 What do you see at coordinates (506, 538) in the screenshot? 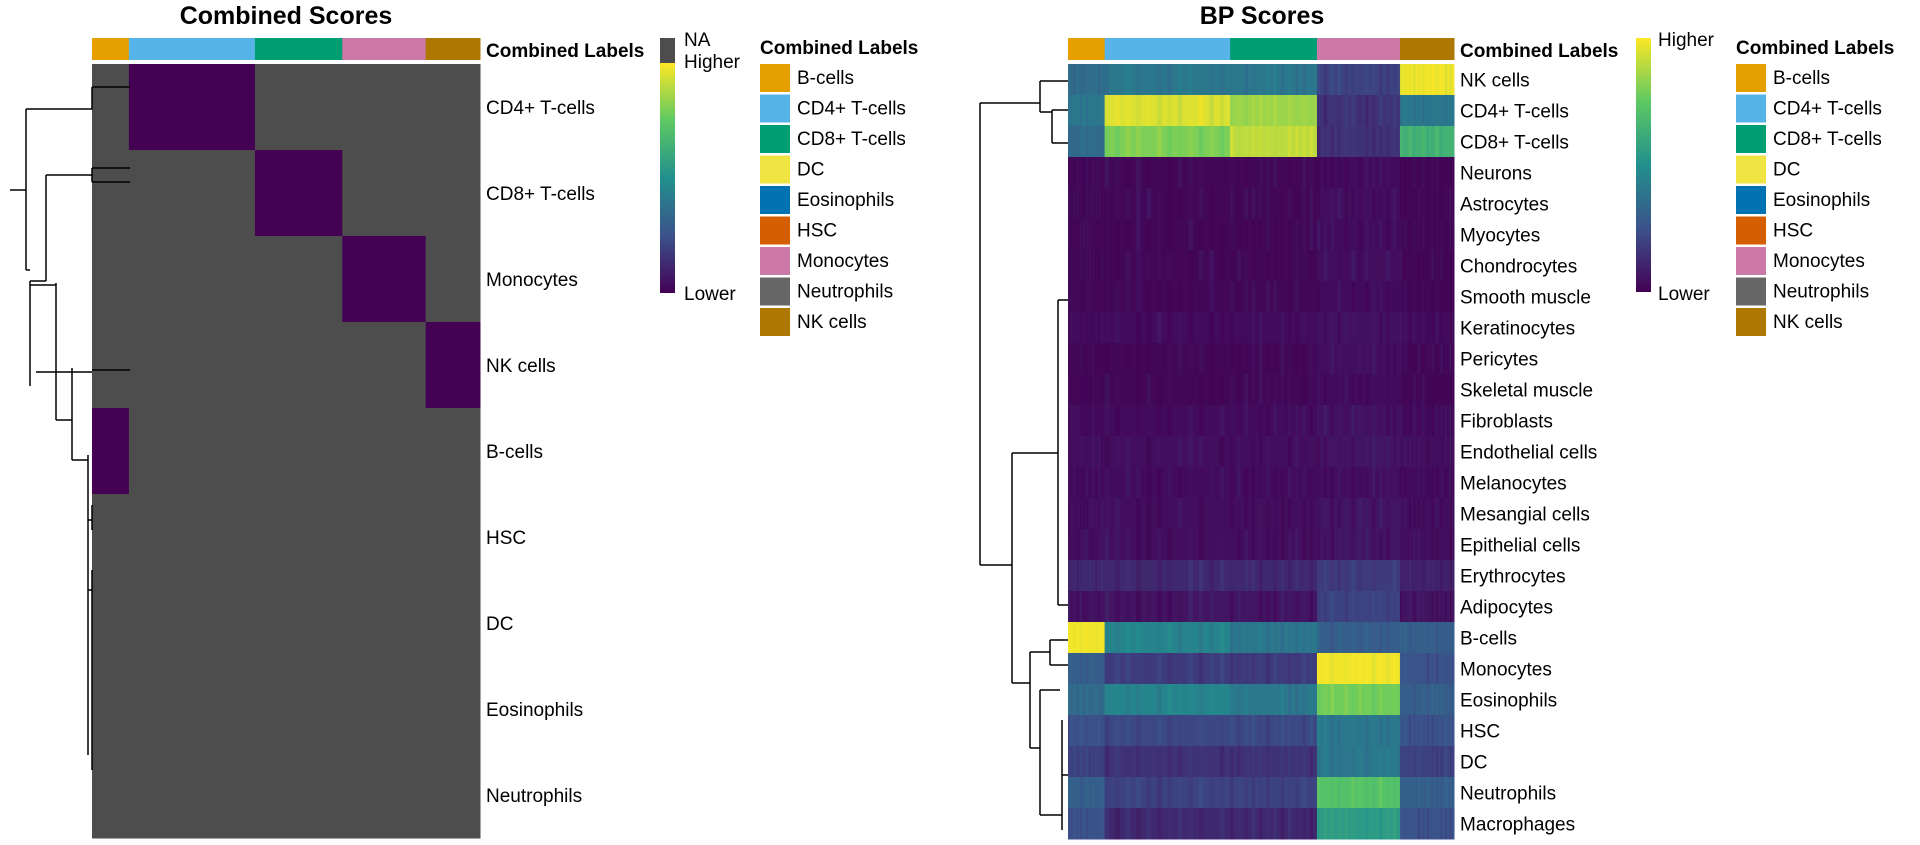
I see `row-label-hsc: HSC` at bounding box center [506, 538].